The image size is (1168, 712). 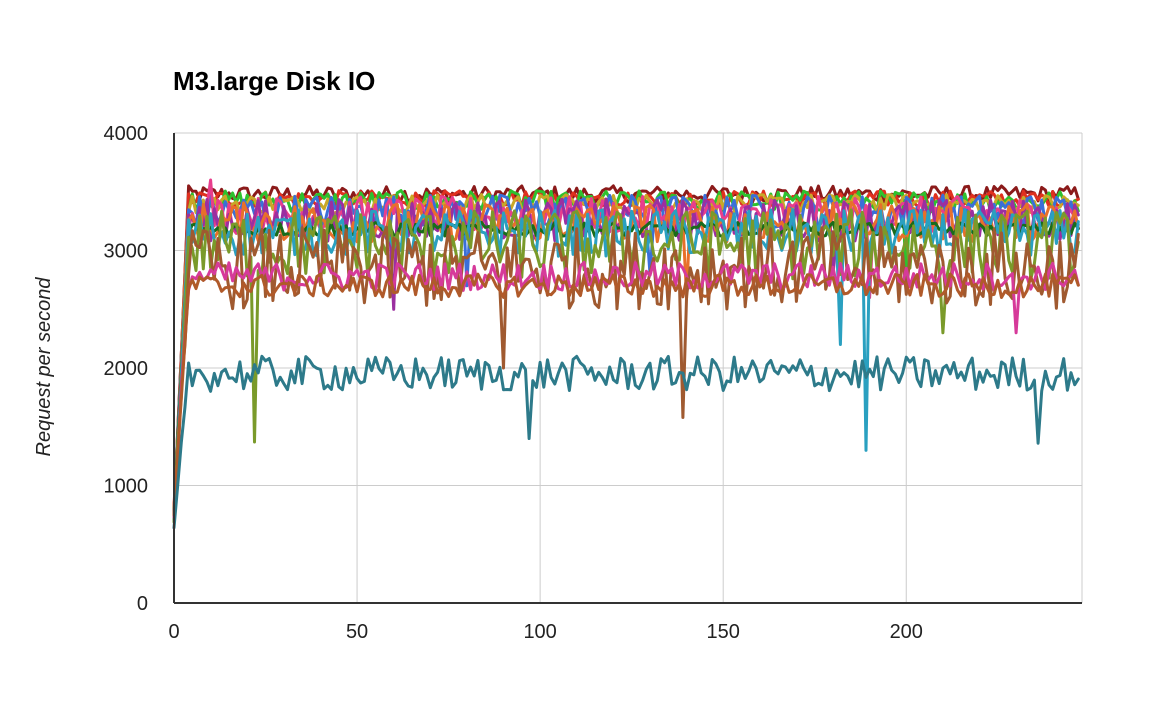 I want to click on y-tick-labels: 0 1000 2000 3000 4000, so click(x=126, y=369).